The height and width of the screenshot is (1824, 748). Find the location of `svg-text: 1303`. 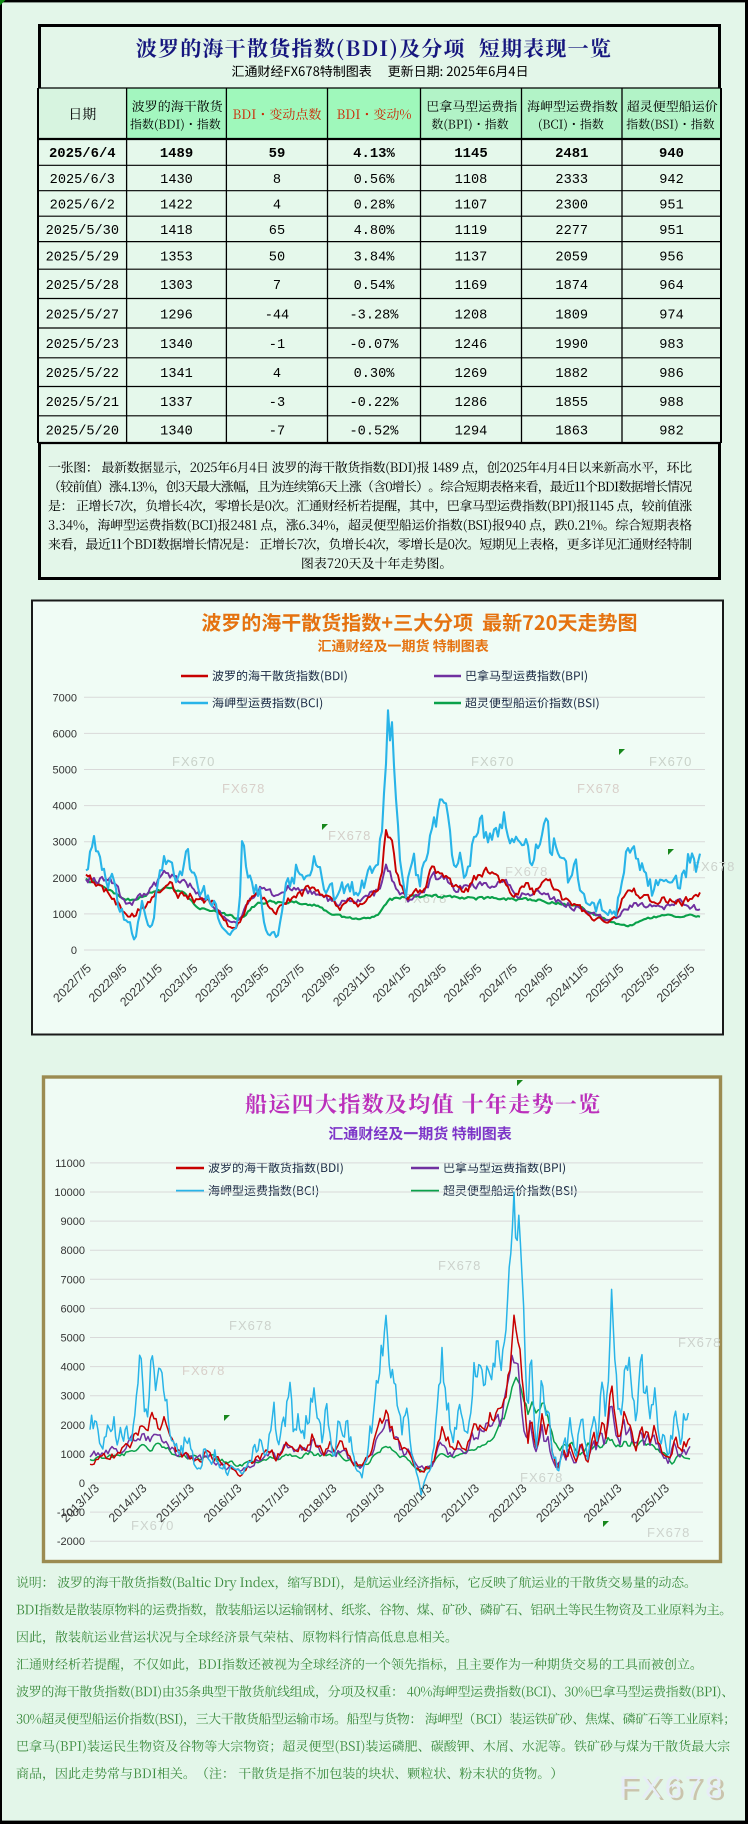

svg-text: 1303 is located at coordinates (176, 286).